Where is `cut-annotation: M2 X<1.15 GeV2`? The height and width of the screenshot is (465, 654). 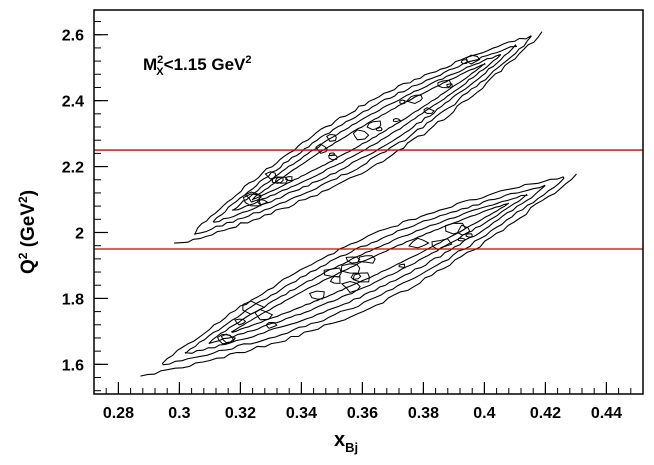
cut-annotation: M2 X<1.15 GeV2 is located at coordinates (197, 66).